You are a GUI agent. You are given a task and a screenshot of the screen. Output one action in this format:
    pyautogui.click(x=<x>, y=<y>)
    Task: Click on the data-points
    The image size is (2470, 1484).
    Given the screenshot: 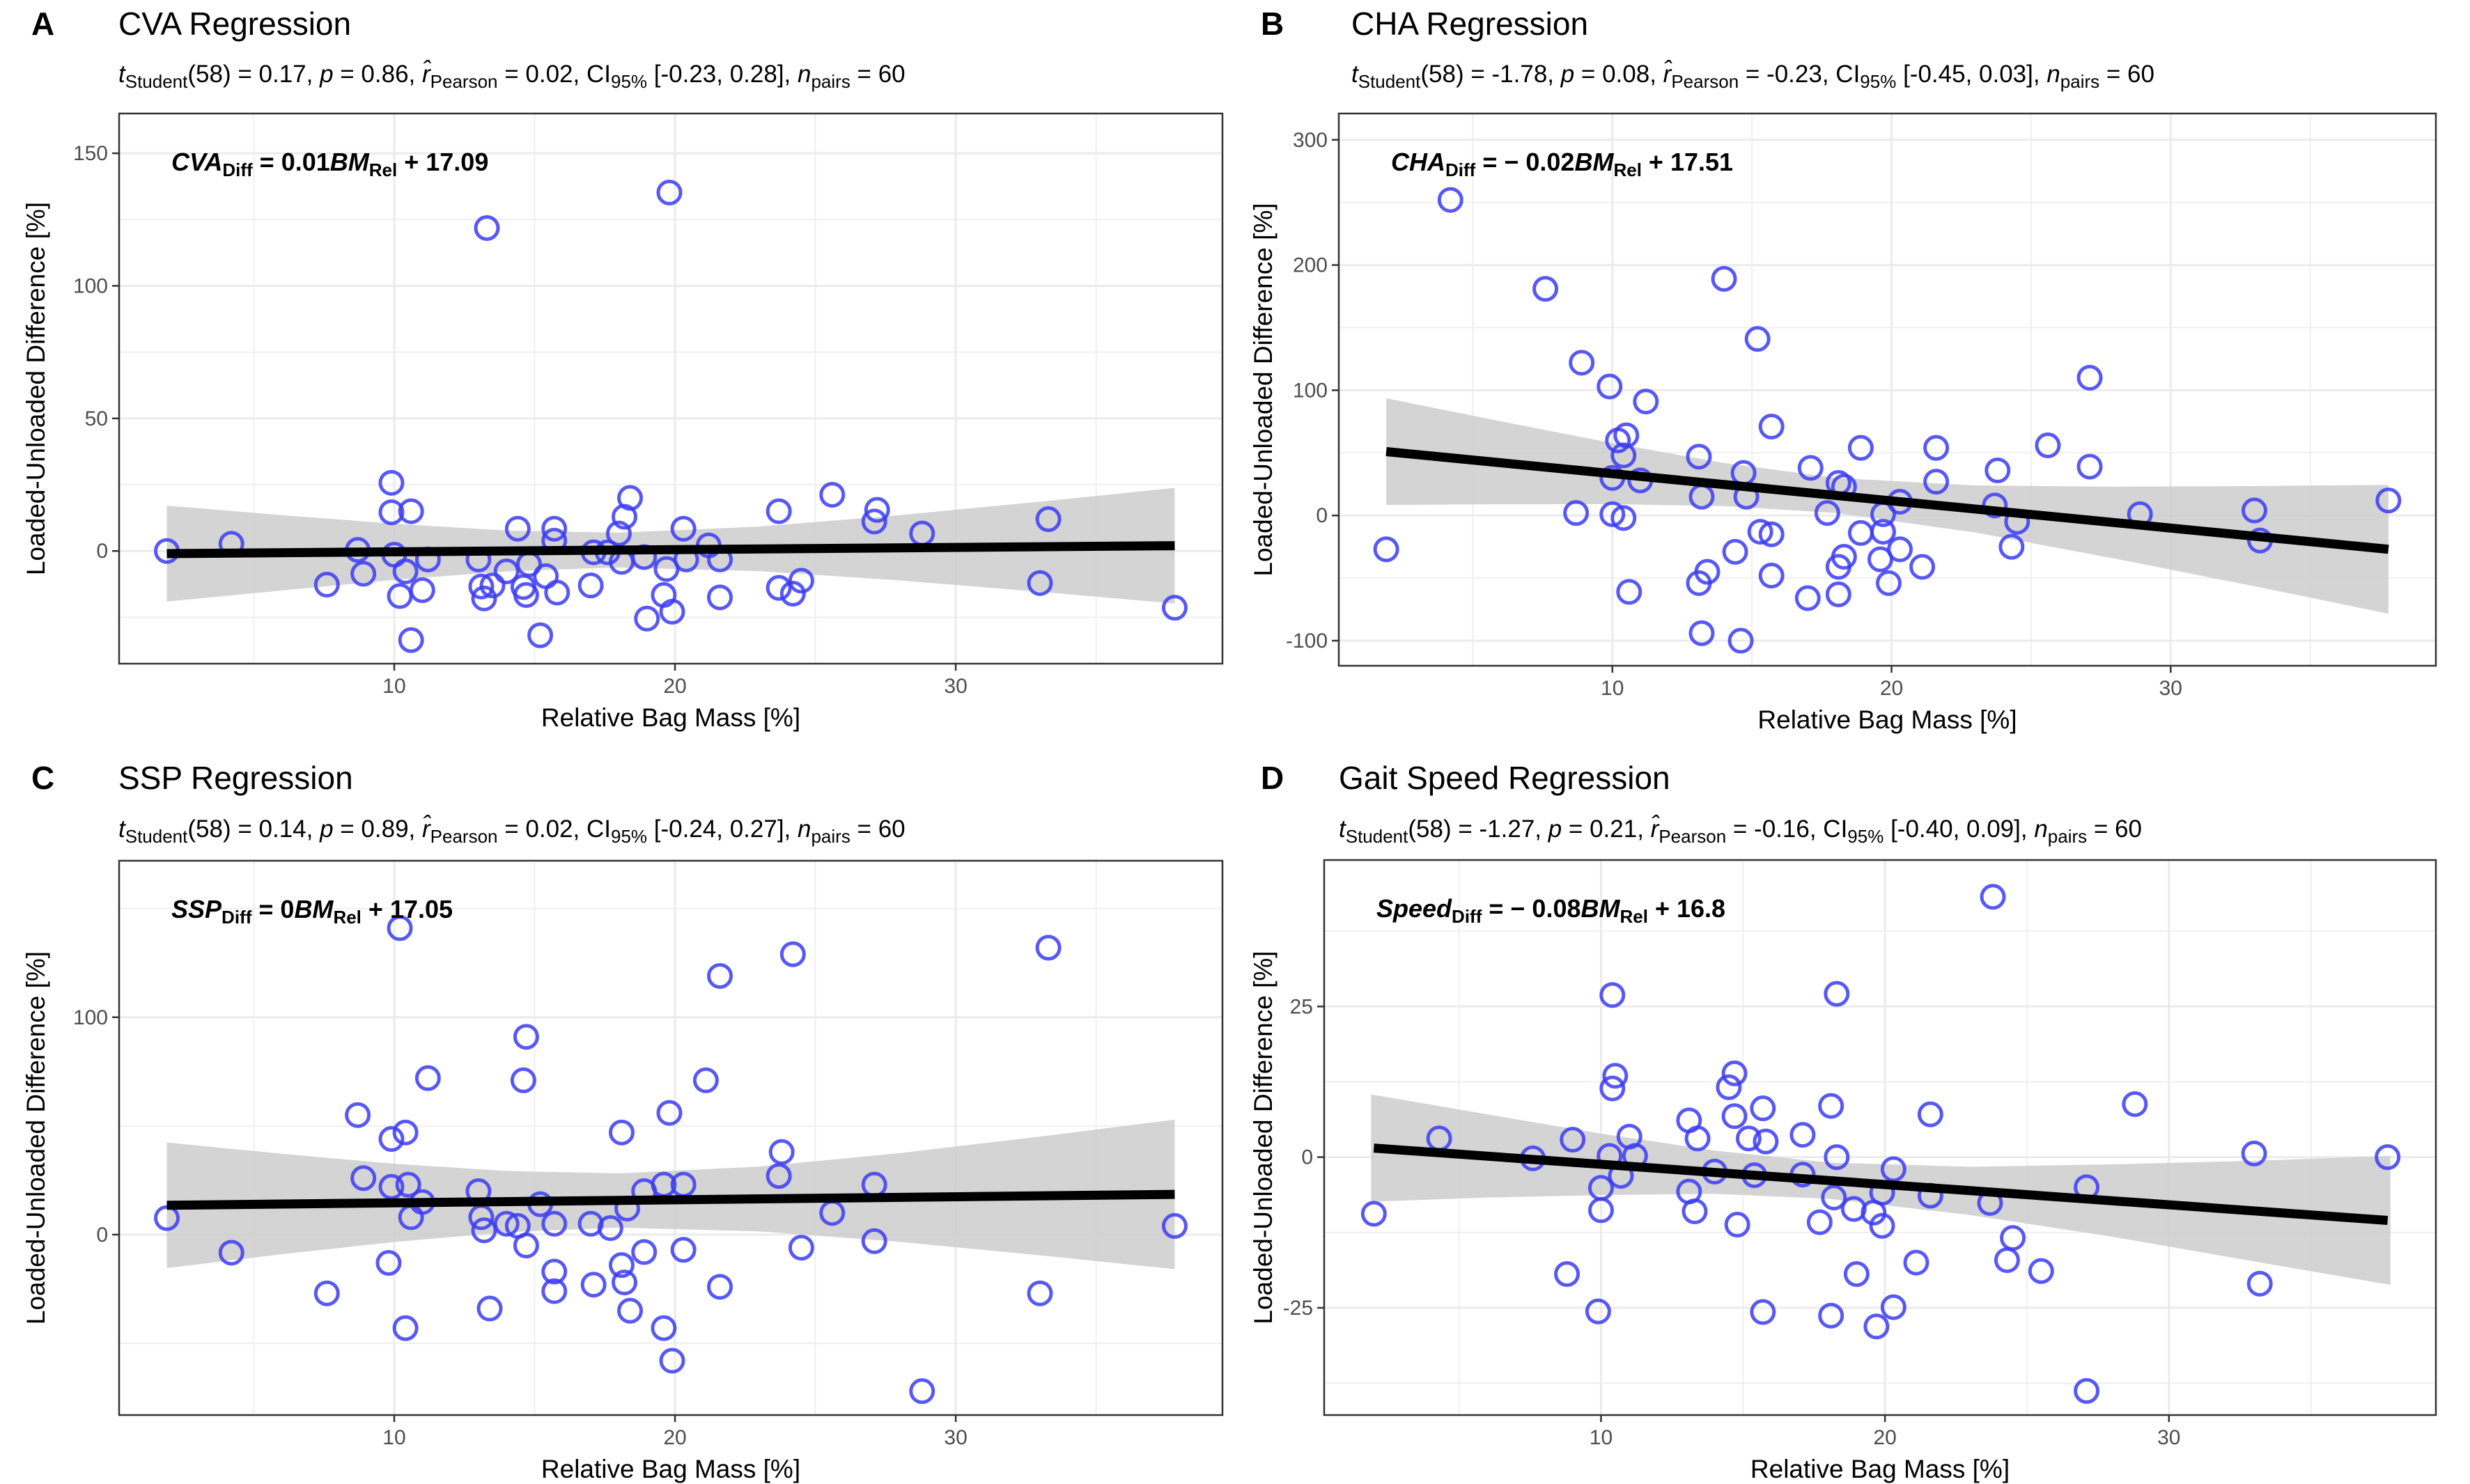 What is the action you would take?
    pyautogui.click(x=671, y=416)
    